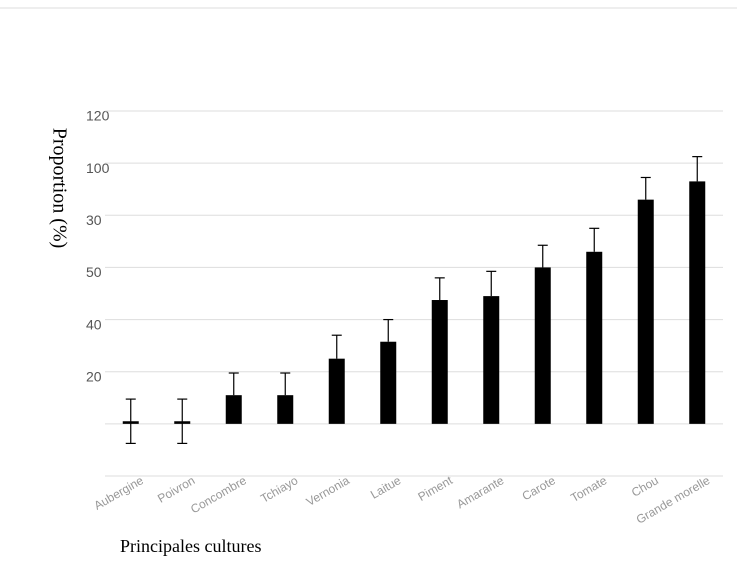 The image size is (737, 585). I want to click on y-tick-label: 20, so click(94, 376).